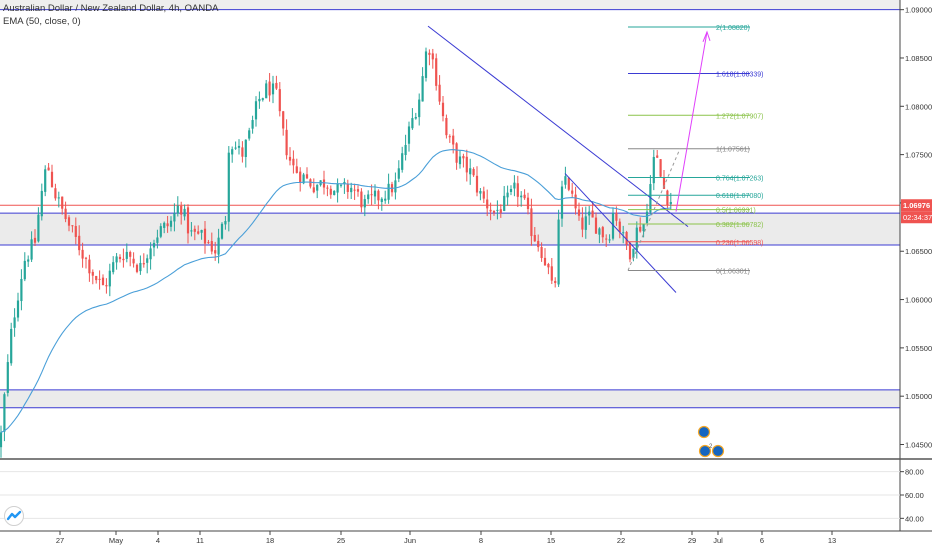 This screenshot has width=932, height=550. What do you see at coordinates (918, 396) in the screenshot?
I see `price-tick-label-8: 1.05000` at bounding box center [918, 396].